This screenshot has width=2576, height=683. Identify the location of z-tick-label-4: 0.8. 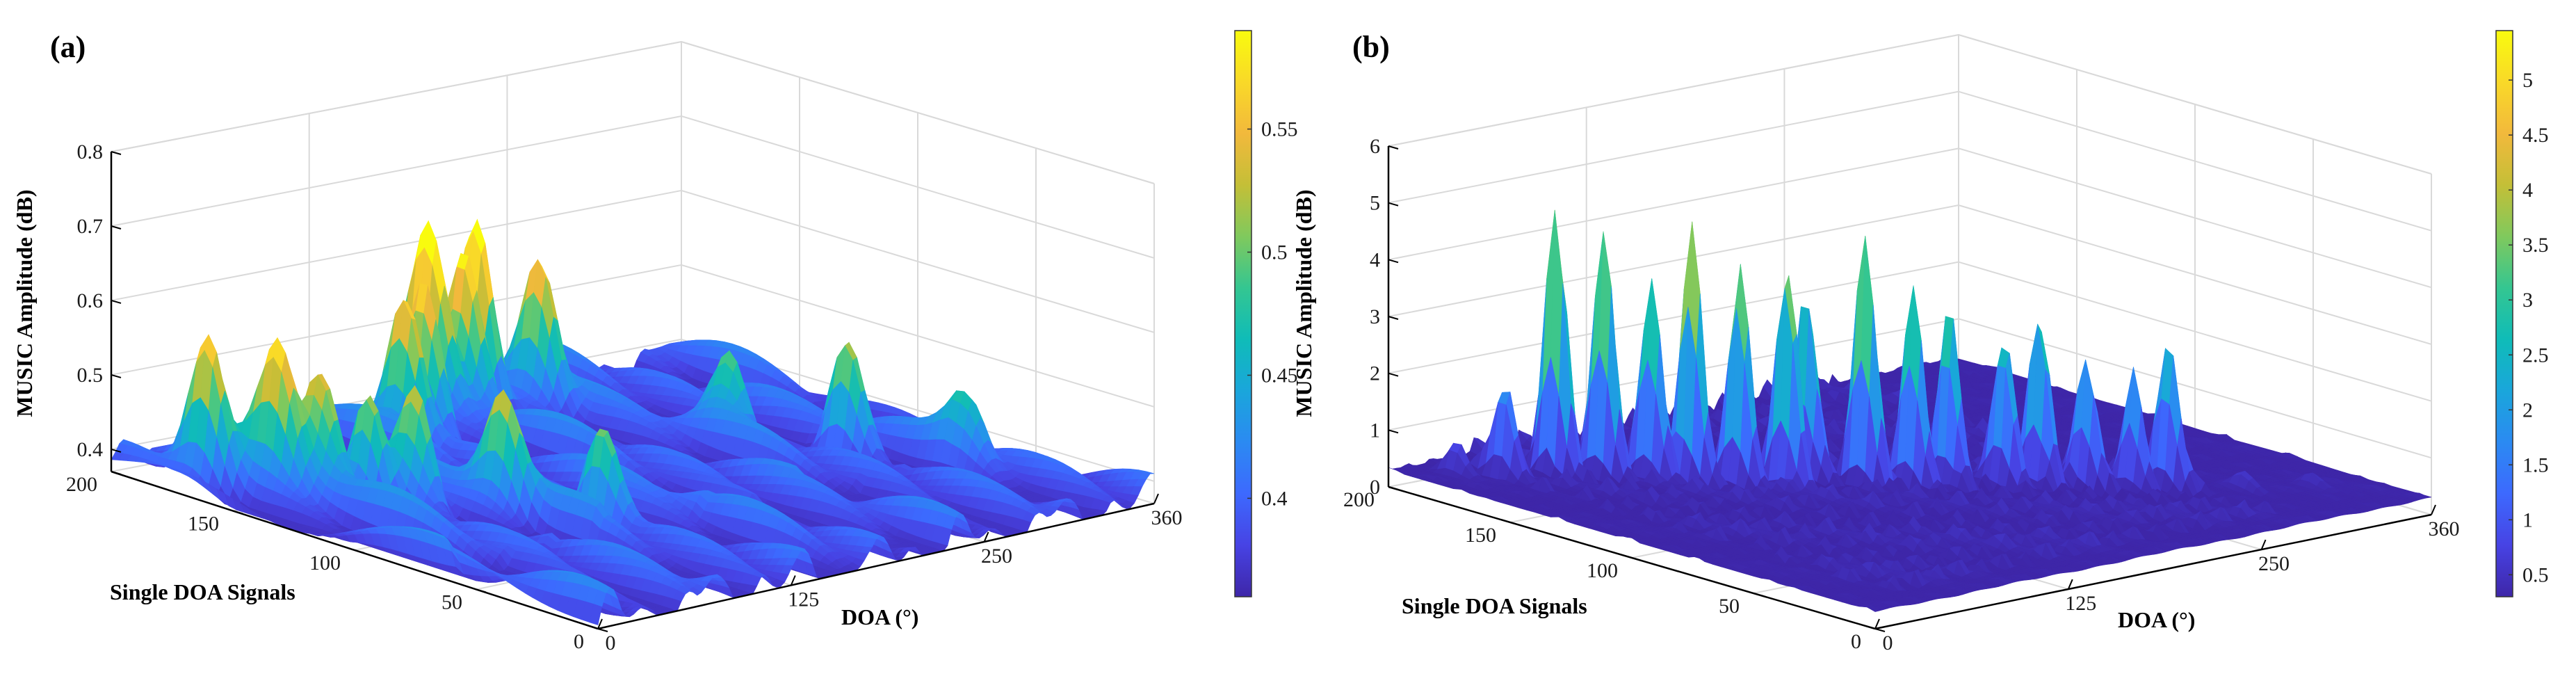
(90, 151).